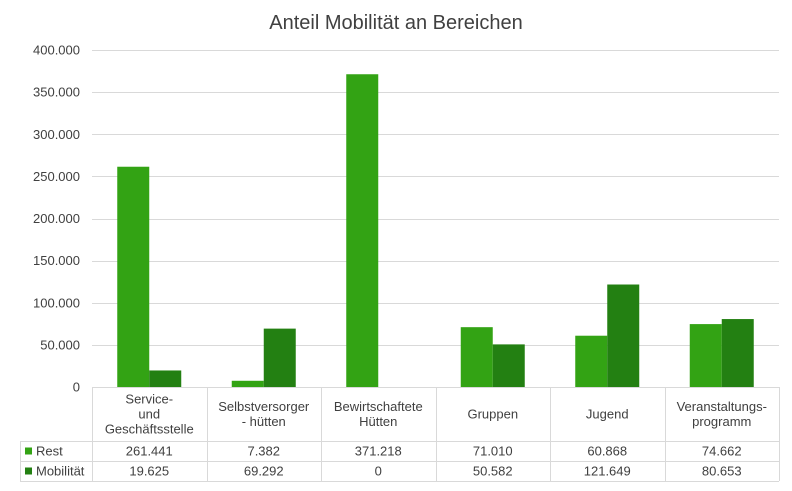 Image resolution: width=792 pixels, height=491 pixels. Describe the element at coordinates (263, 451) in the screenshot. I see `data-value-label: 7.382` at that location.